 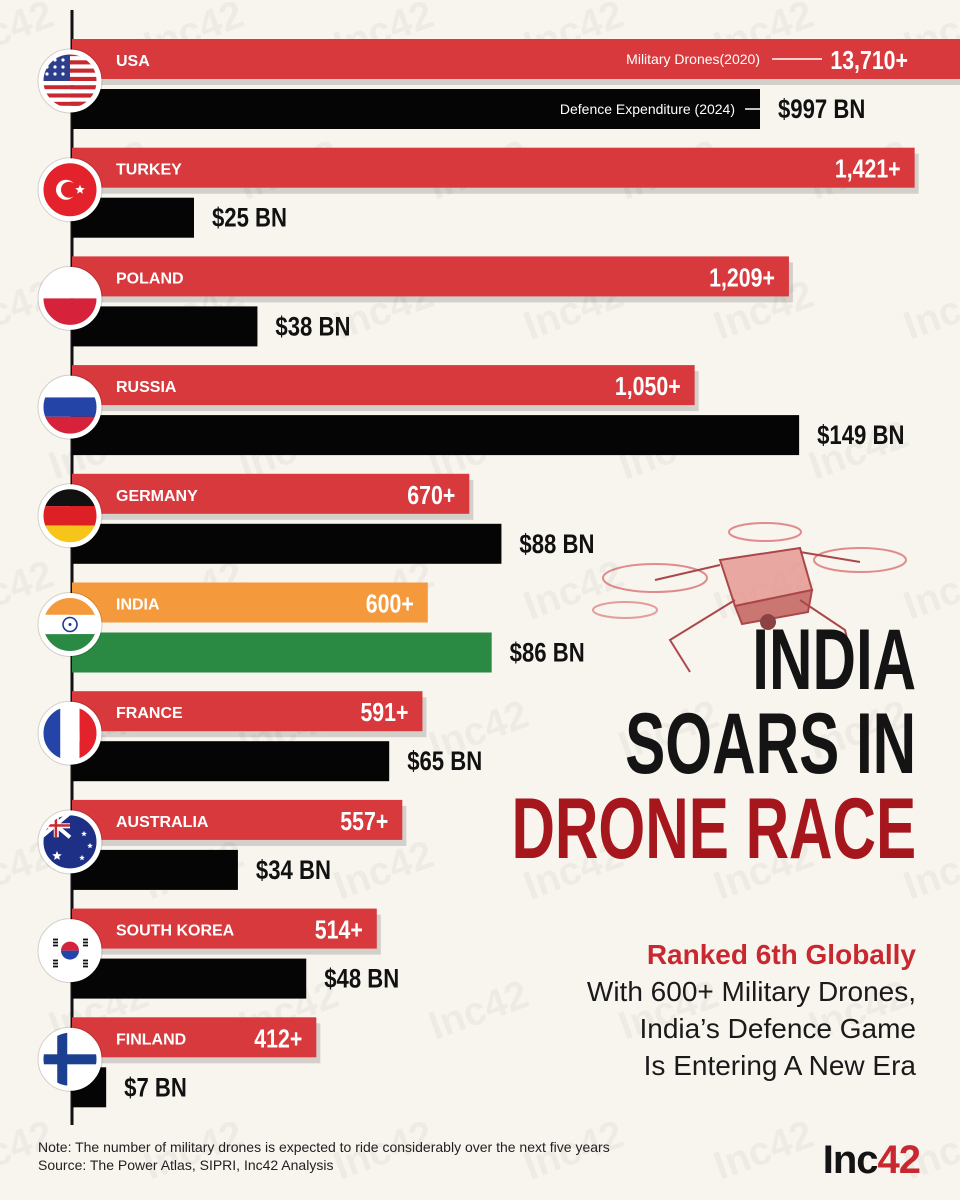 I want to click on row-finland: FINLAND 412+ $7 BN, so click(x=179, y=1062).